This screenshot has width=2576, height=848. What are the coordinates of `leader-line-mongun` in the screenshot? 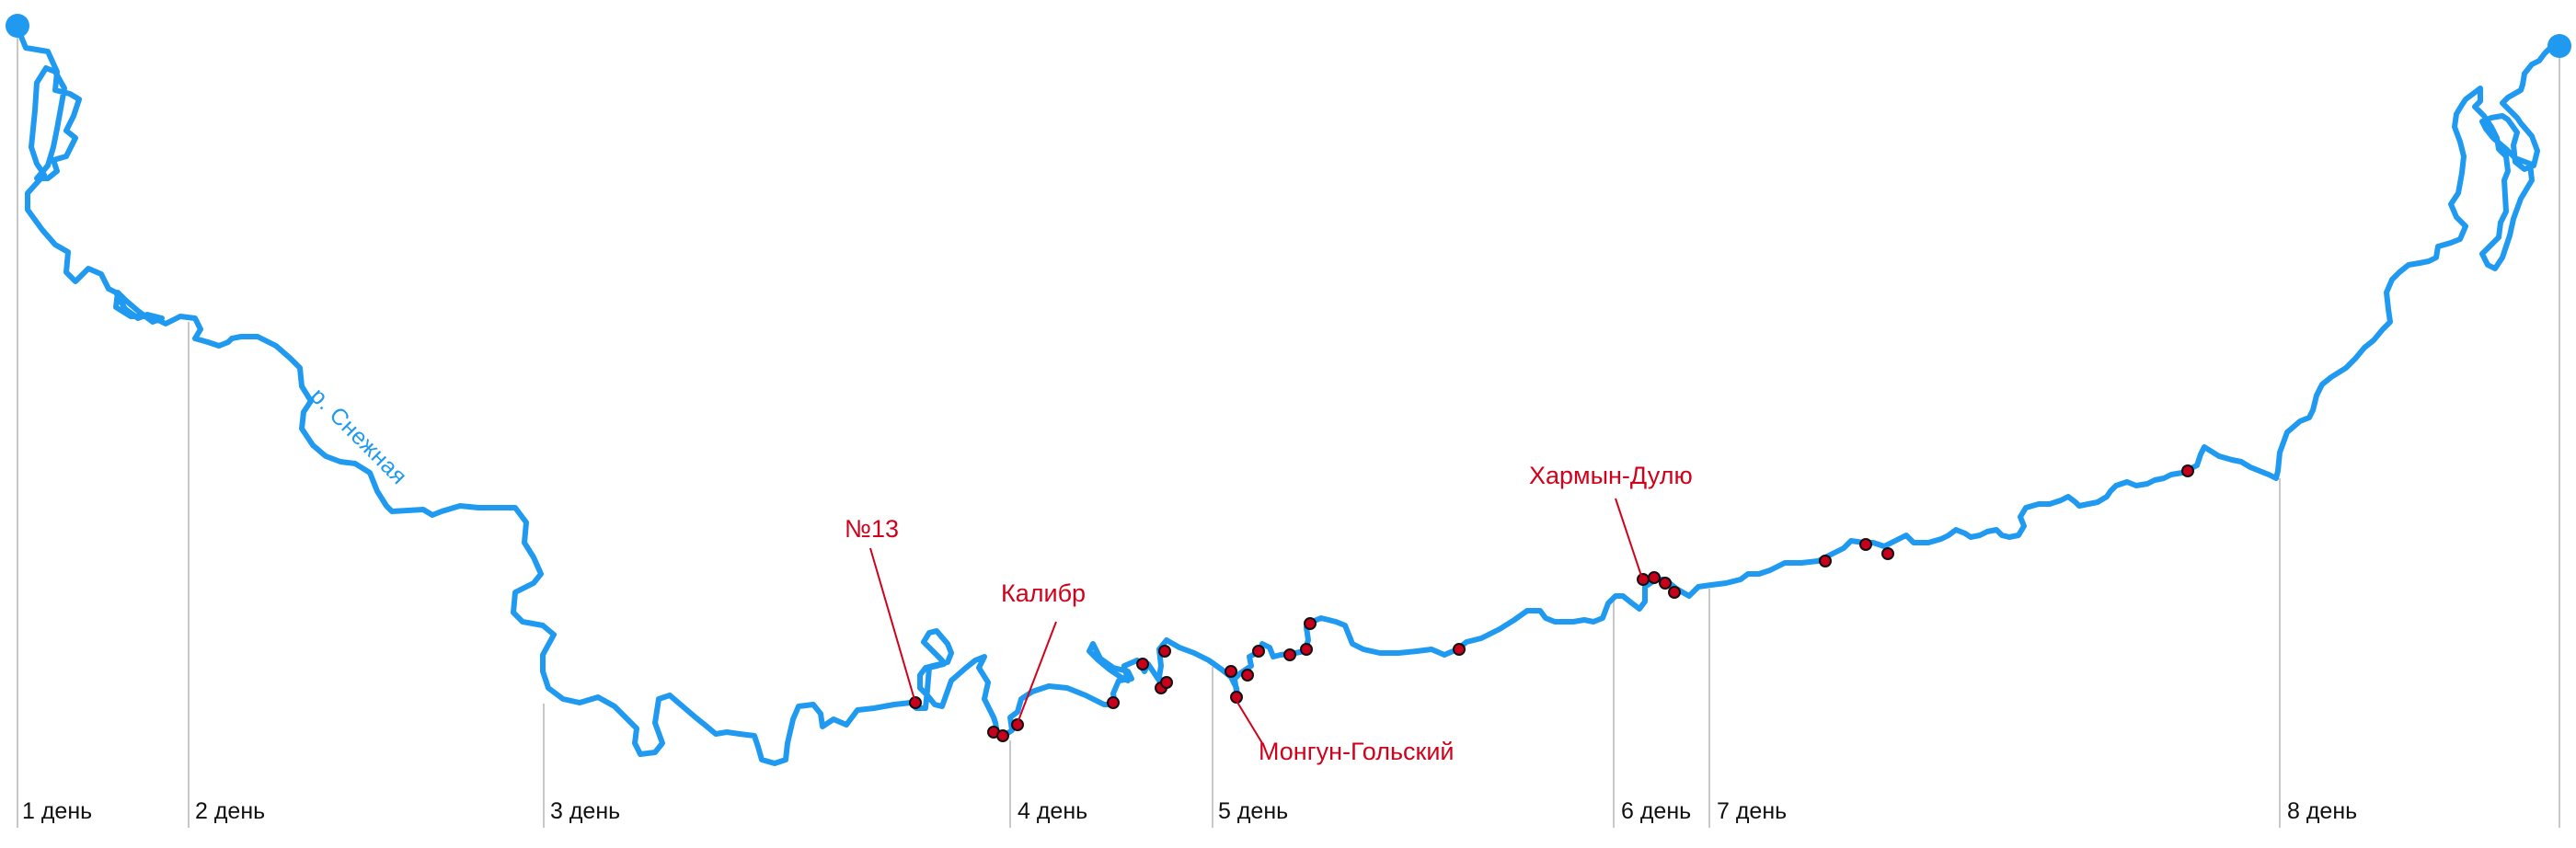 It's located at (1249, 722).